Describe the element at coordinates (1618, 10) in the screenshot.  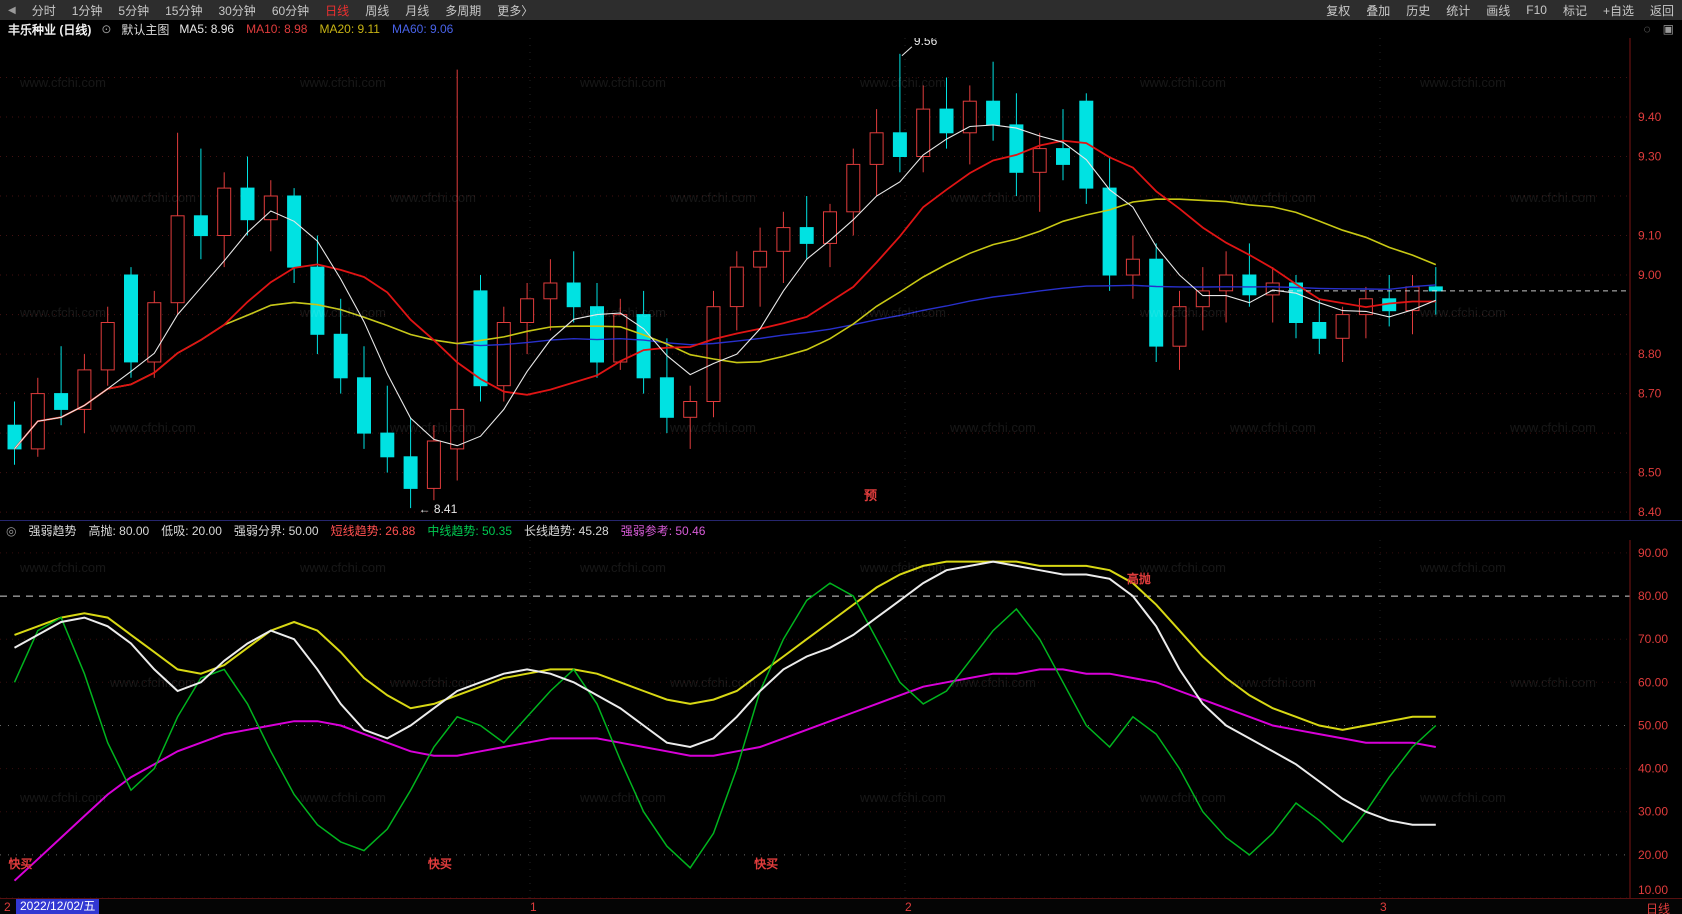
I see `toolbar-button-+自选: +自选` at that location.